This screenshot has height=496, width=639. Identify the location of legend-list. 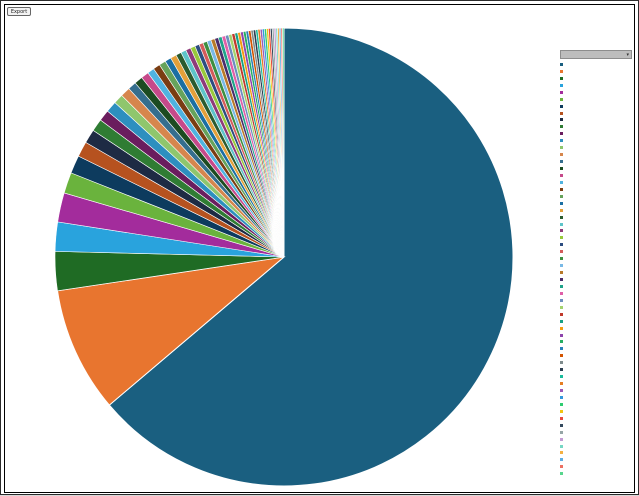
(597, 268).